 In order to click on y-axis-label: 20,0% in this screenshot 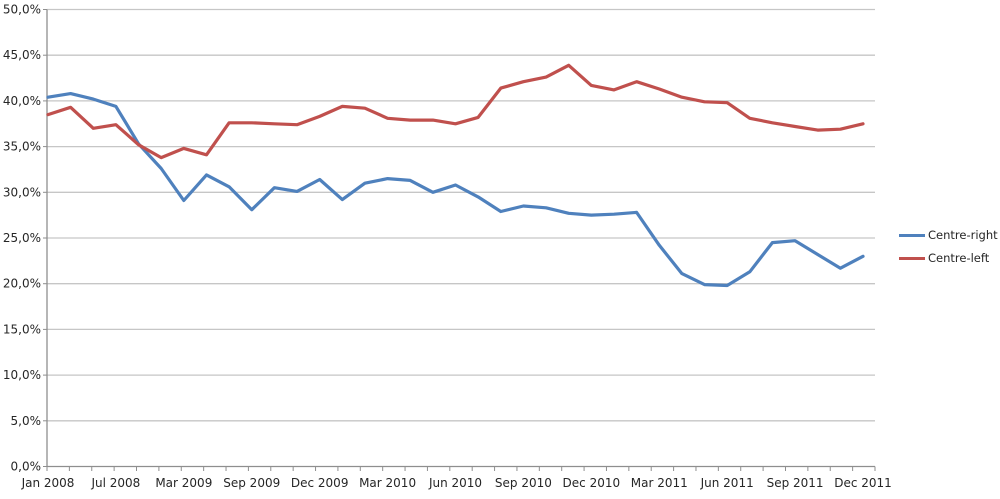, I will do `click(22, 284)`.